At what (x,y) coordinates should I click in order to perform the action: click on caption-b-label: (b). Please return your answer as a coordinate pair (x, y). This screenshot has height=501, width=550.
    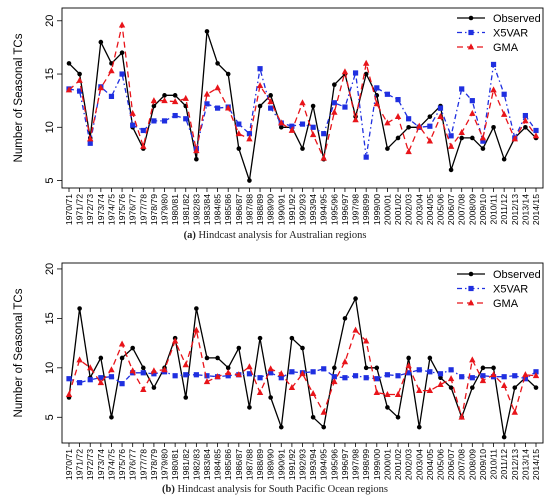
    Looking at the image, I should click on (168, 489).